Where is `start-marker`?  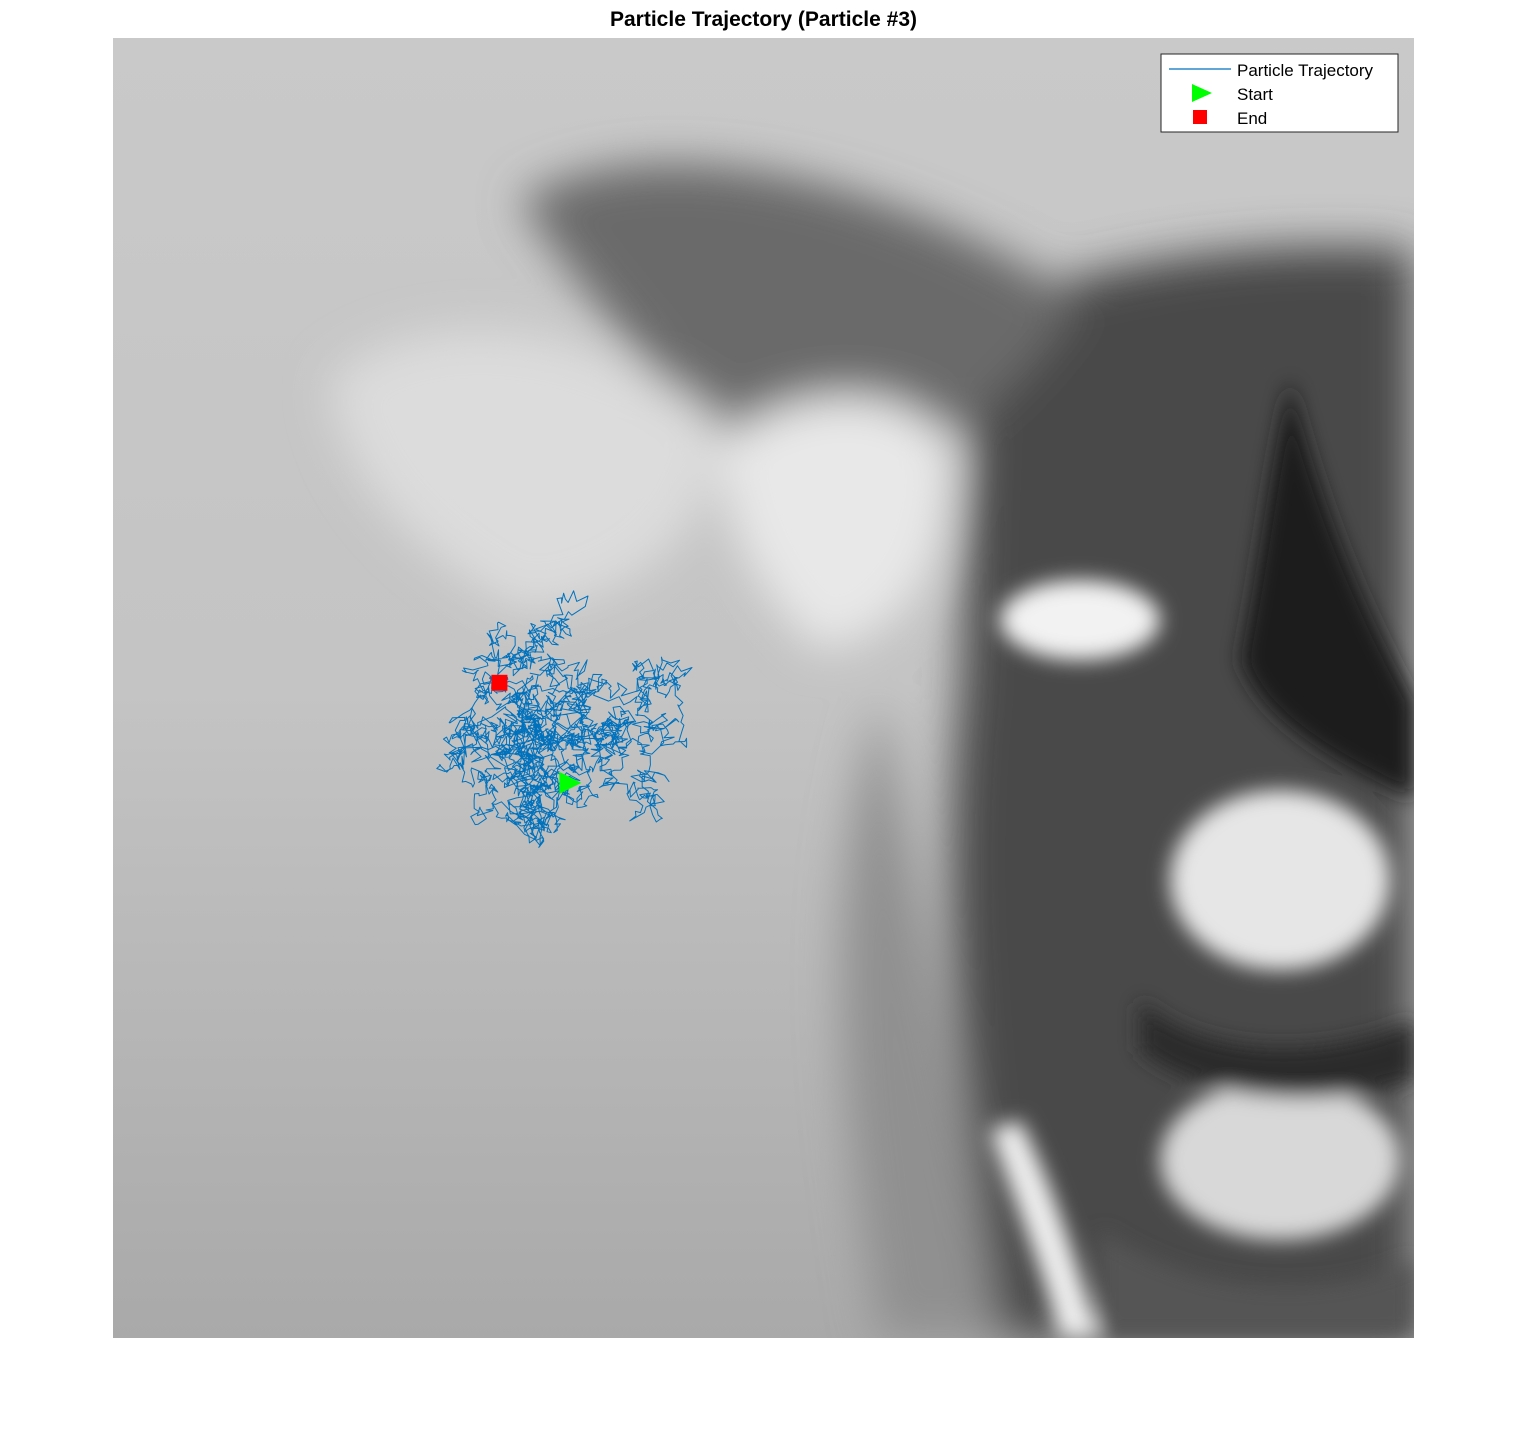 start-marker is located at coordinates (570, 782).